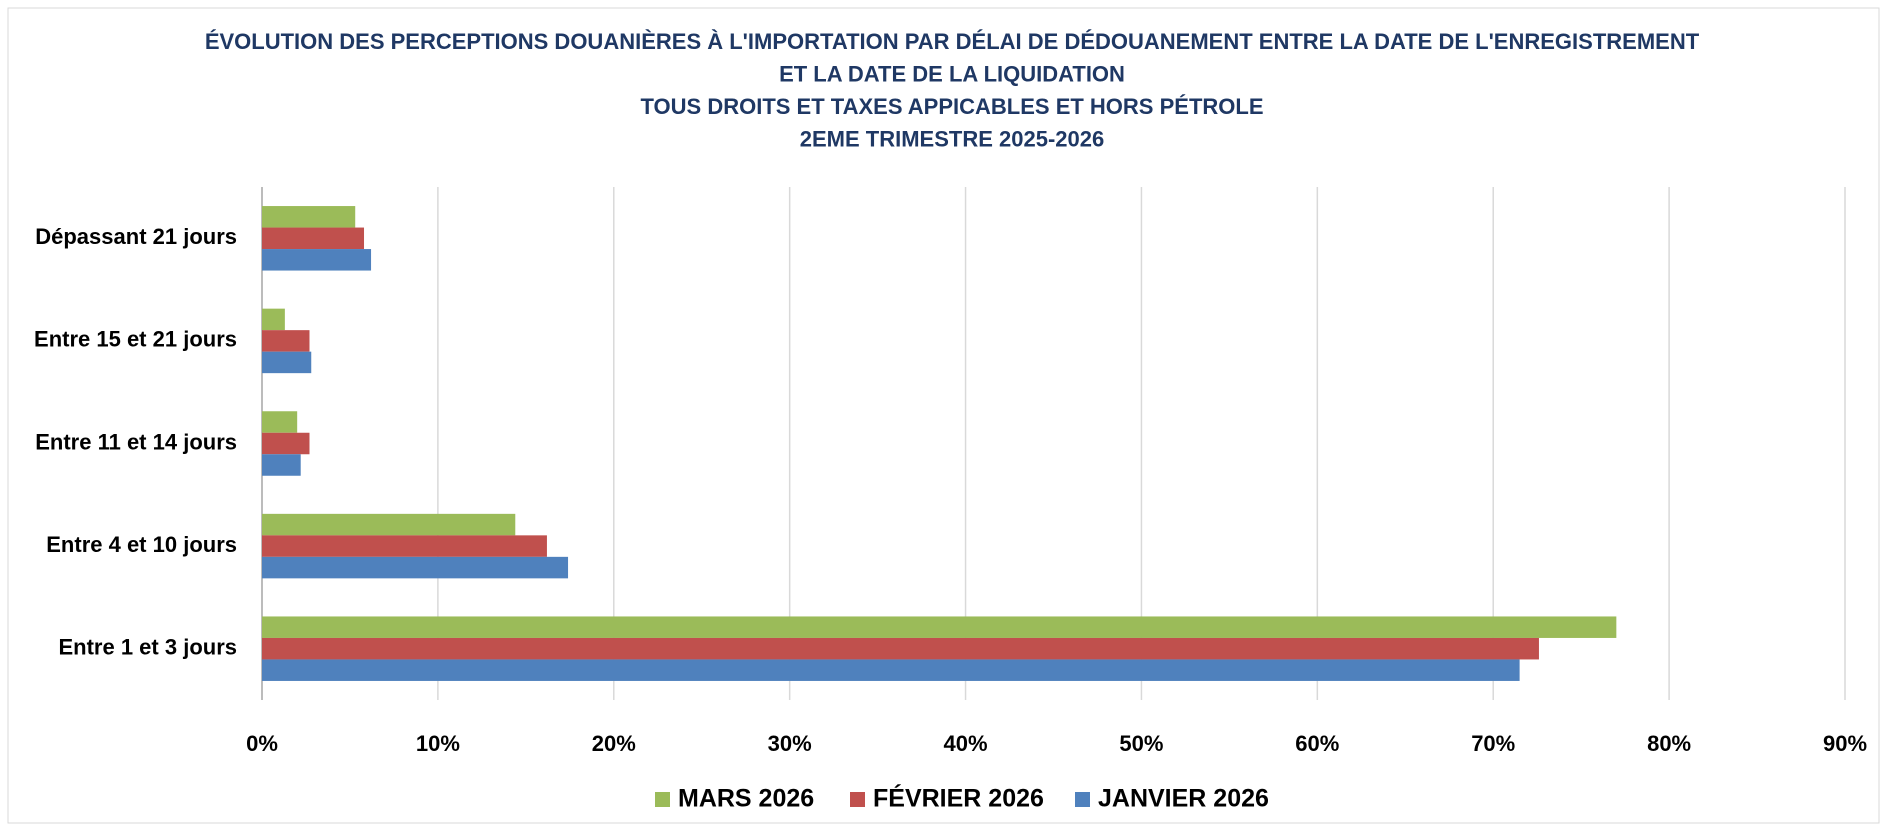 This screenshot has width=1887, height=831. What do you see at coordinates (147, 647) in the screenshot?
I see `y-tick-label: Entre 1 et 3 jours` at bounding box center [147, 647].